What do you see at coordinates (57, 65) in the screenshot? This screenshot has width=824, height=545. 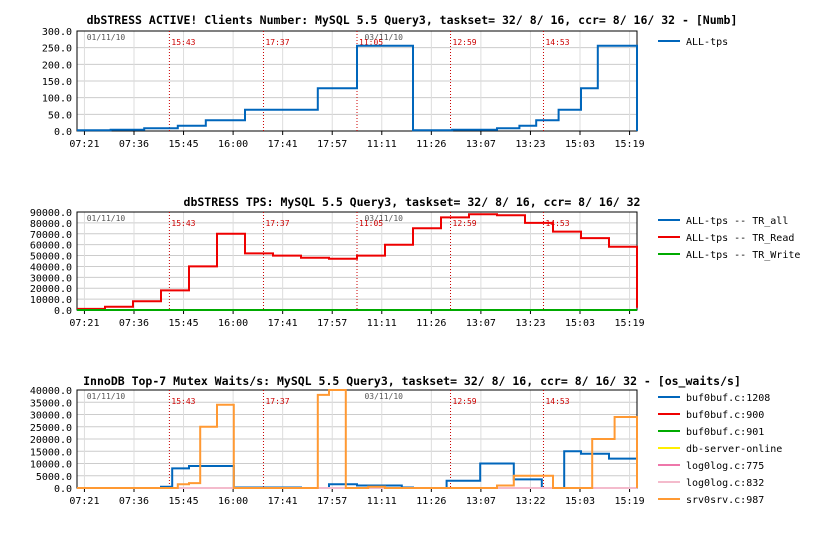 I see `y-tick-label: 200.0` at bounding box center [57, 65].